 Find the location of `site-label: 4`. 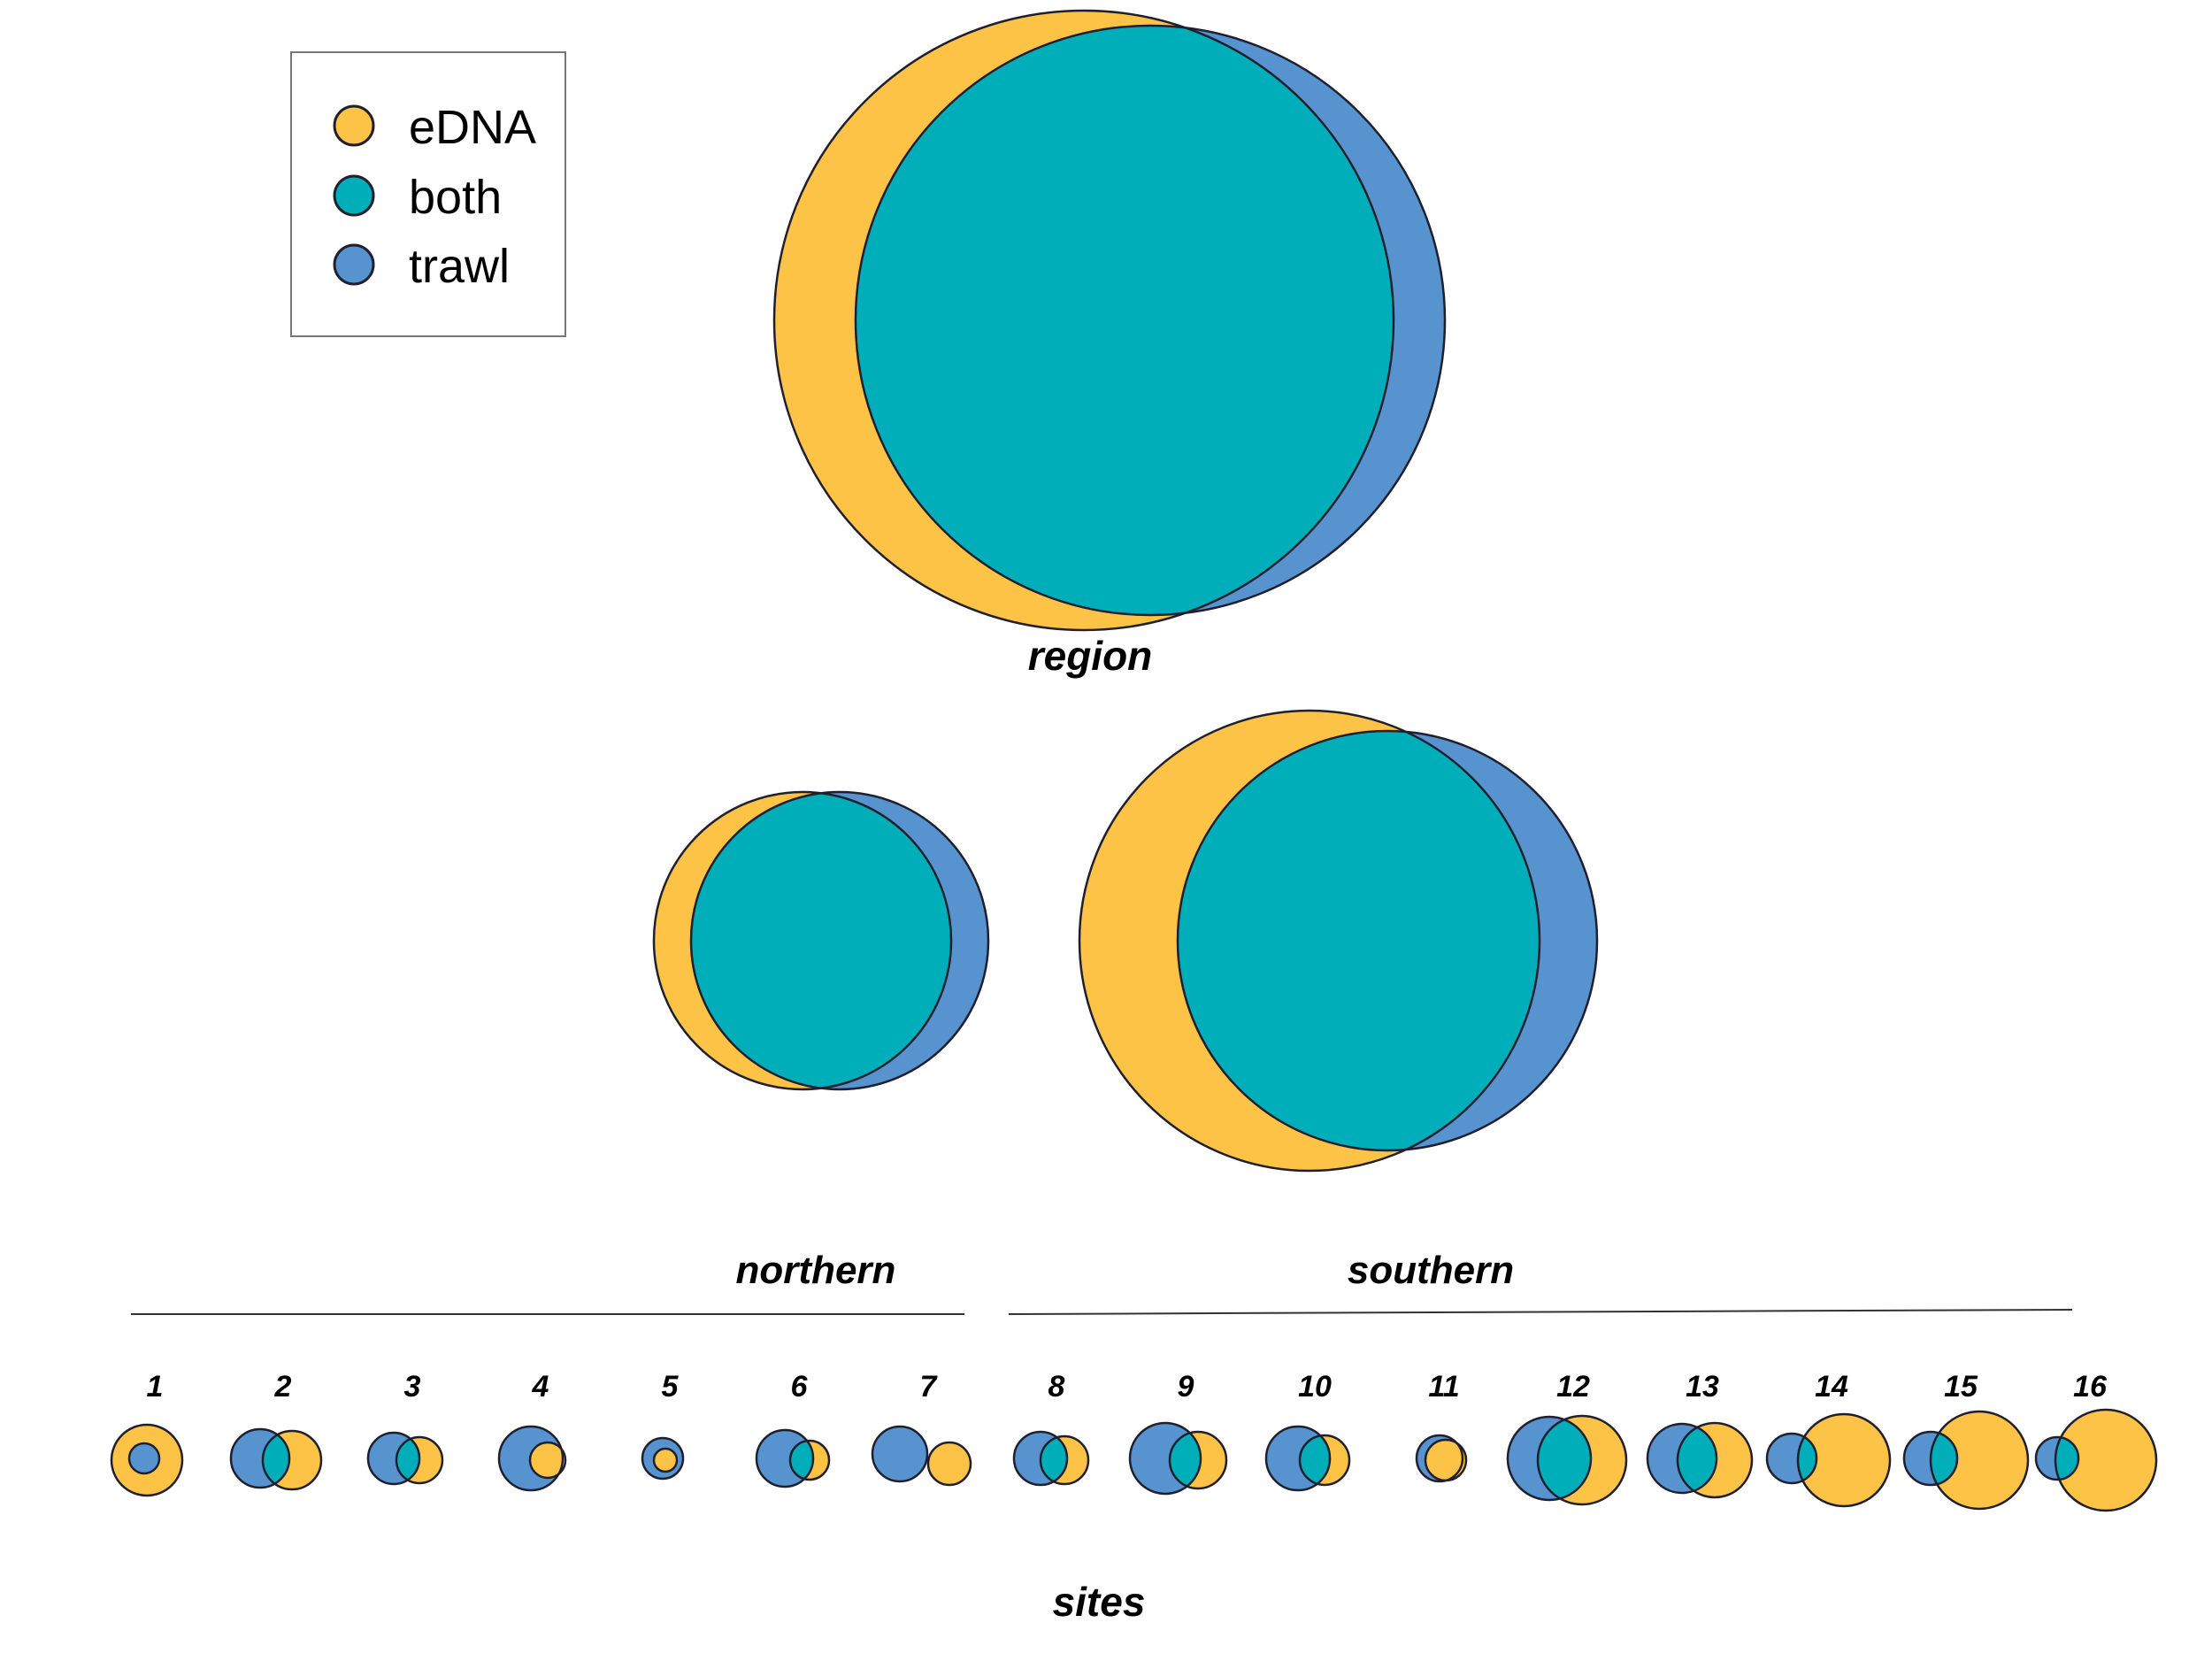

site-label: 4 is located at coordinates (540, 1387).